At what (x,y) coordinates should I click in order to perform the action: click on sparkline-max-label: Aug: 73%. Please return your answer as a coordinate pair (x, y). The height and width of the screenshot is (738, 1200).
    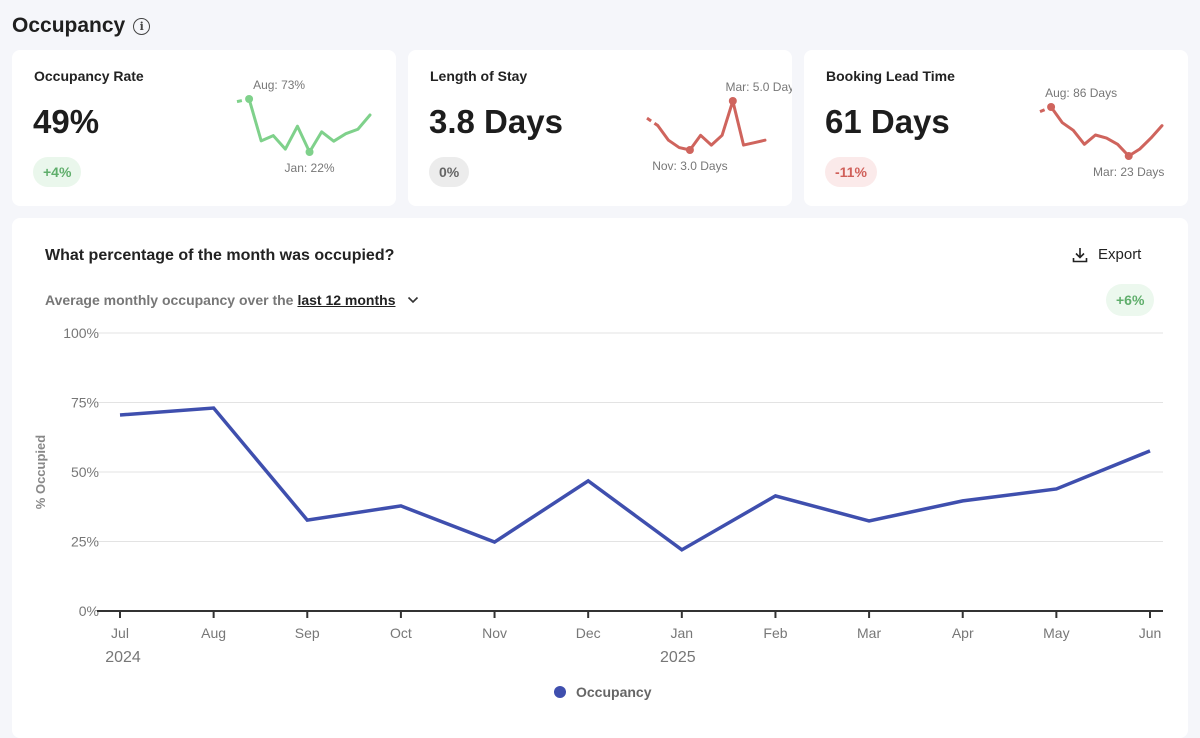
    Looking at the image, I should click on (279, 85).